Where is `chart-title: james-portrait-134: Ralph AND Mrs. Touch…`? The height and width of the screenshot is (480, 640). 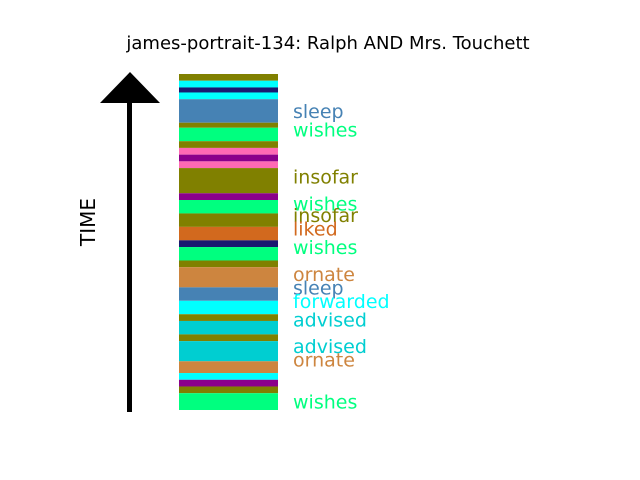 chart-title: james-portrait-134: Ralph AND Mrs. Touch… is located at coordinates (327, 43).